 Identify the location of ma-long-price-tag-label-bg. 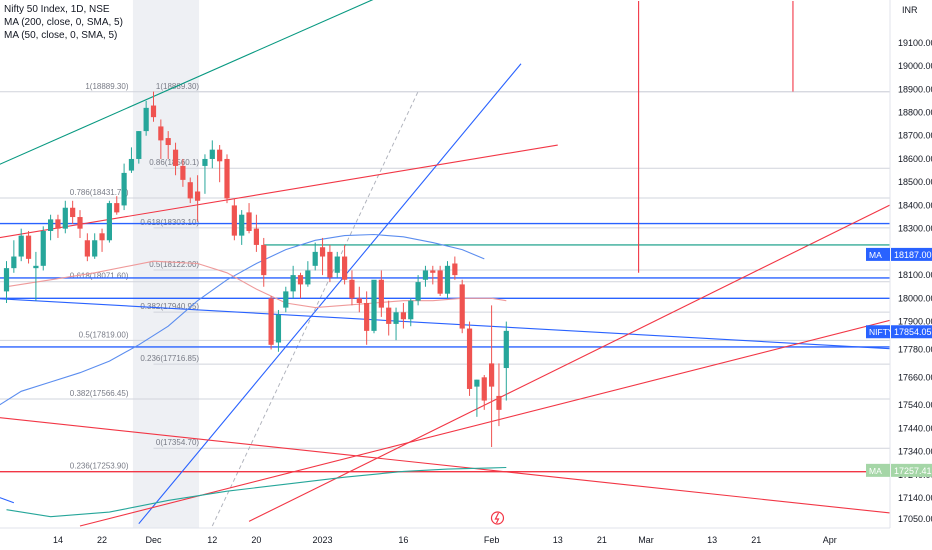
(878, 470).